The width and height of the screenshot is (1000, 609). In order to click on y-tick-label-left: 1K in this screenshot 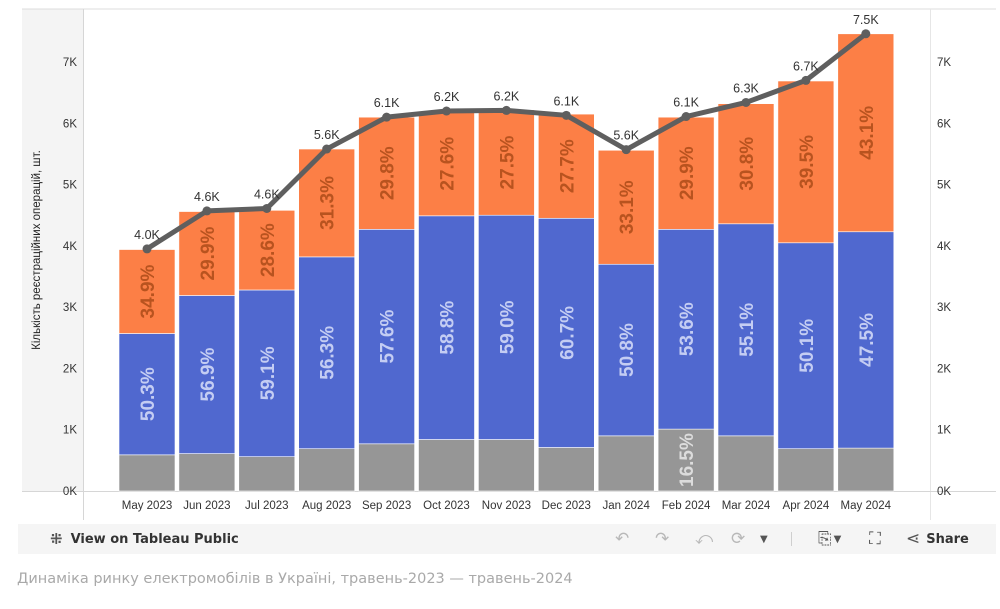, I will do `click(70, 431)`.